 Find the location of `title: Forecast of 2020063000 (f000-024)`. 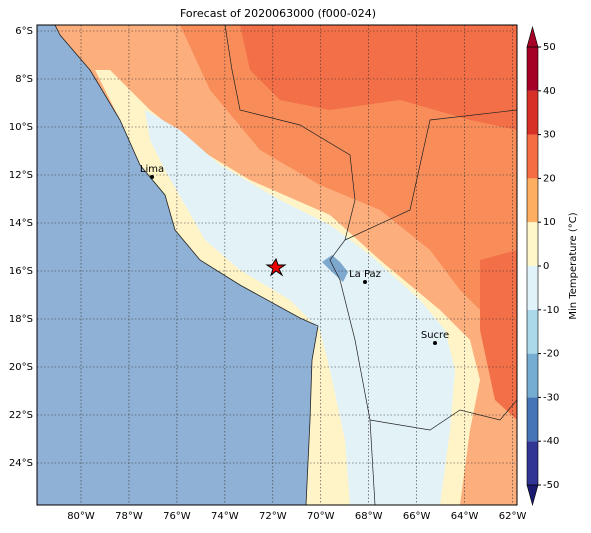

title: Forecast of 2020063000 (f000-024) is located at coordinates (278, 13).